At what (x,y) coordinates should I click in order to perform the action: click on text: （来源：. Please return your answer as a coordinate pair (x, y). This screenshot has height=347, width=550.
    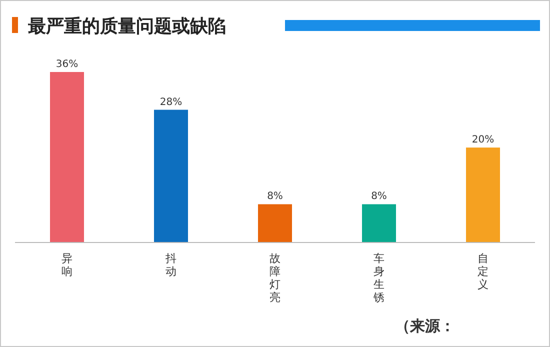
    Looking at the image, I should click on (425, 326).